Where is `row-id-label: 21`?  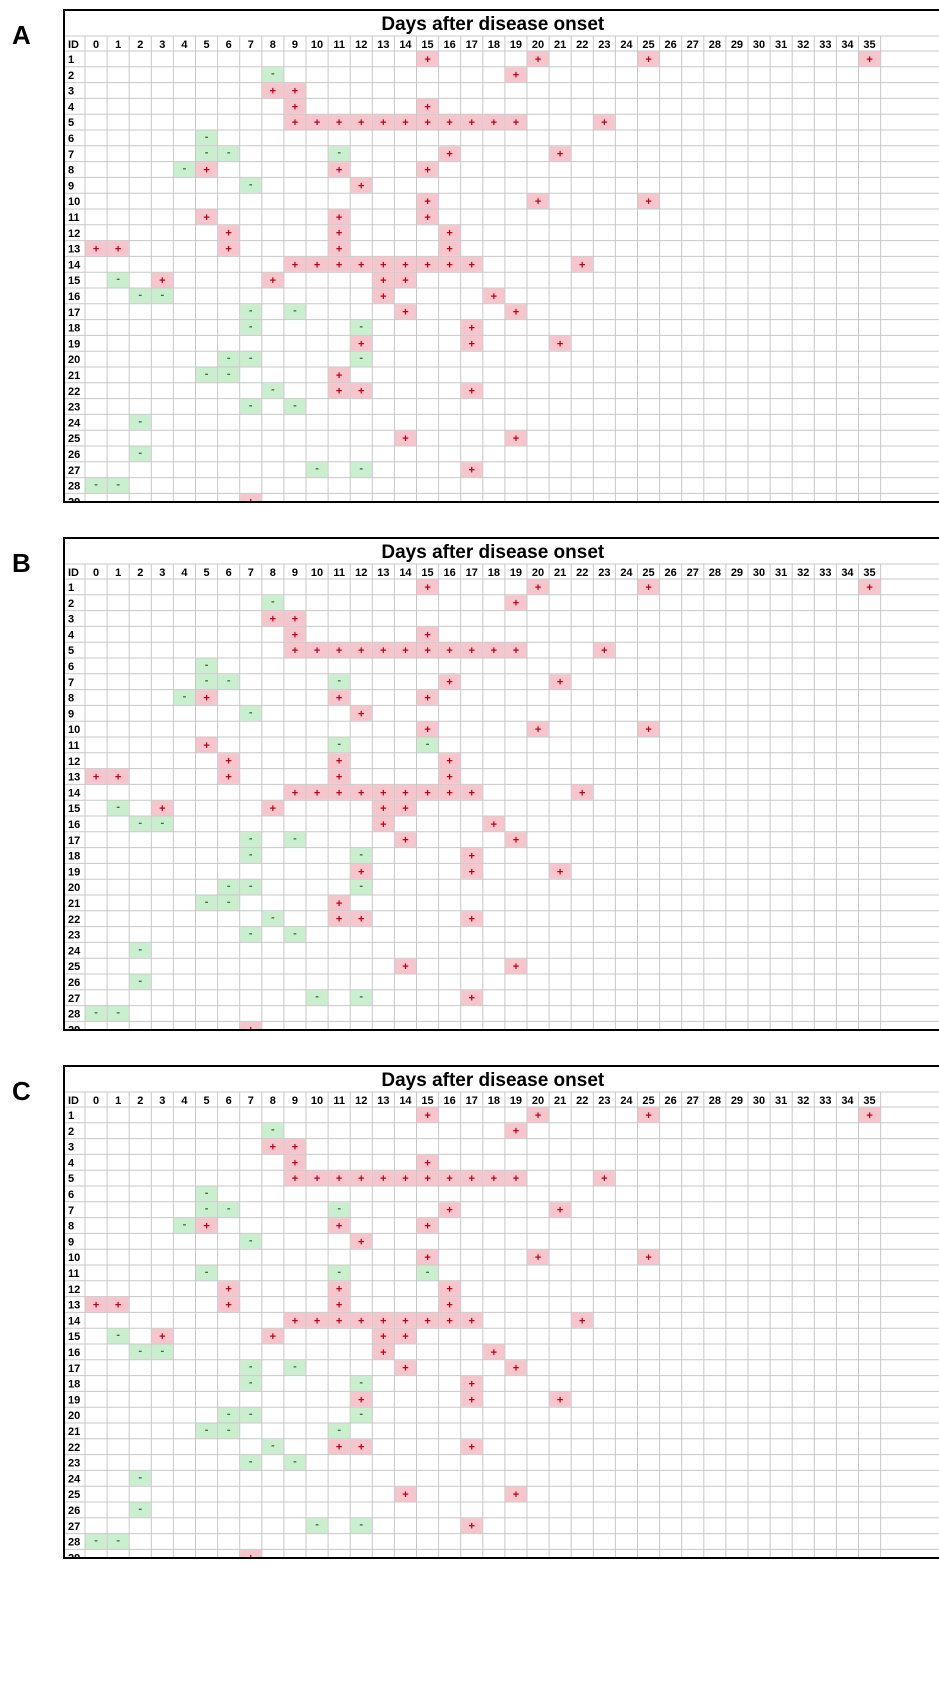
row-id-label: 21 is located at coordinates (74, 376).